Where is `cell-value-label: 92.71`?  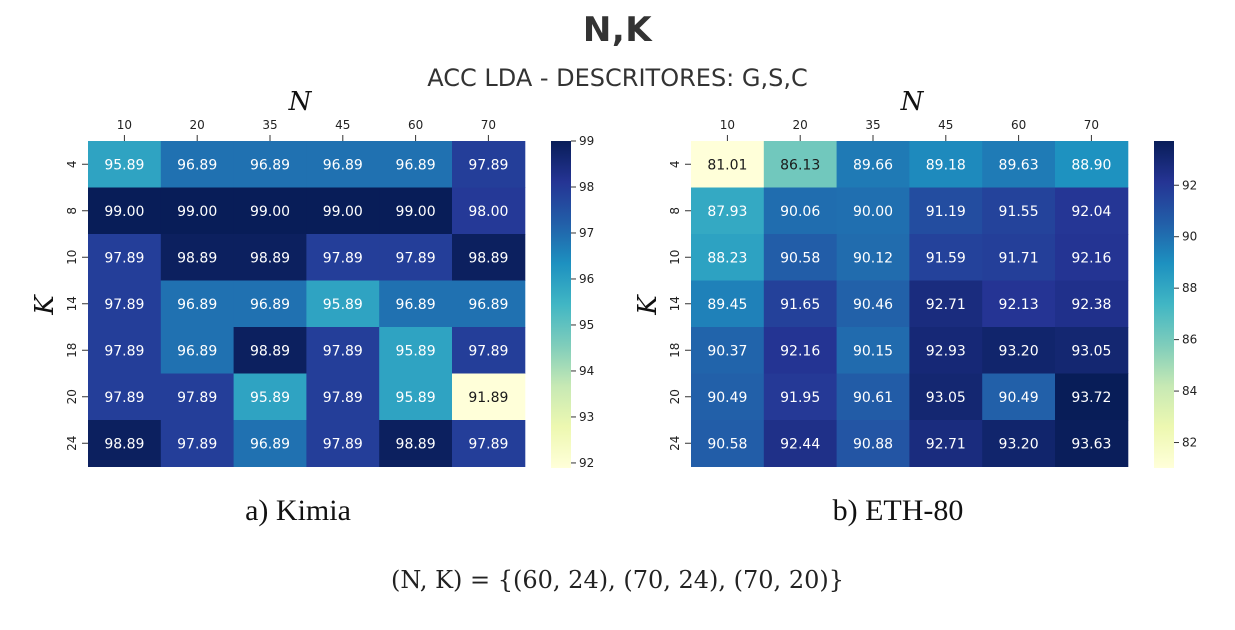
cell-value-label: 92.71 is located at coordinates (946, 305).